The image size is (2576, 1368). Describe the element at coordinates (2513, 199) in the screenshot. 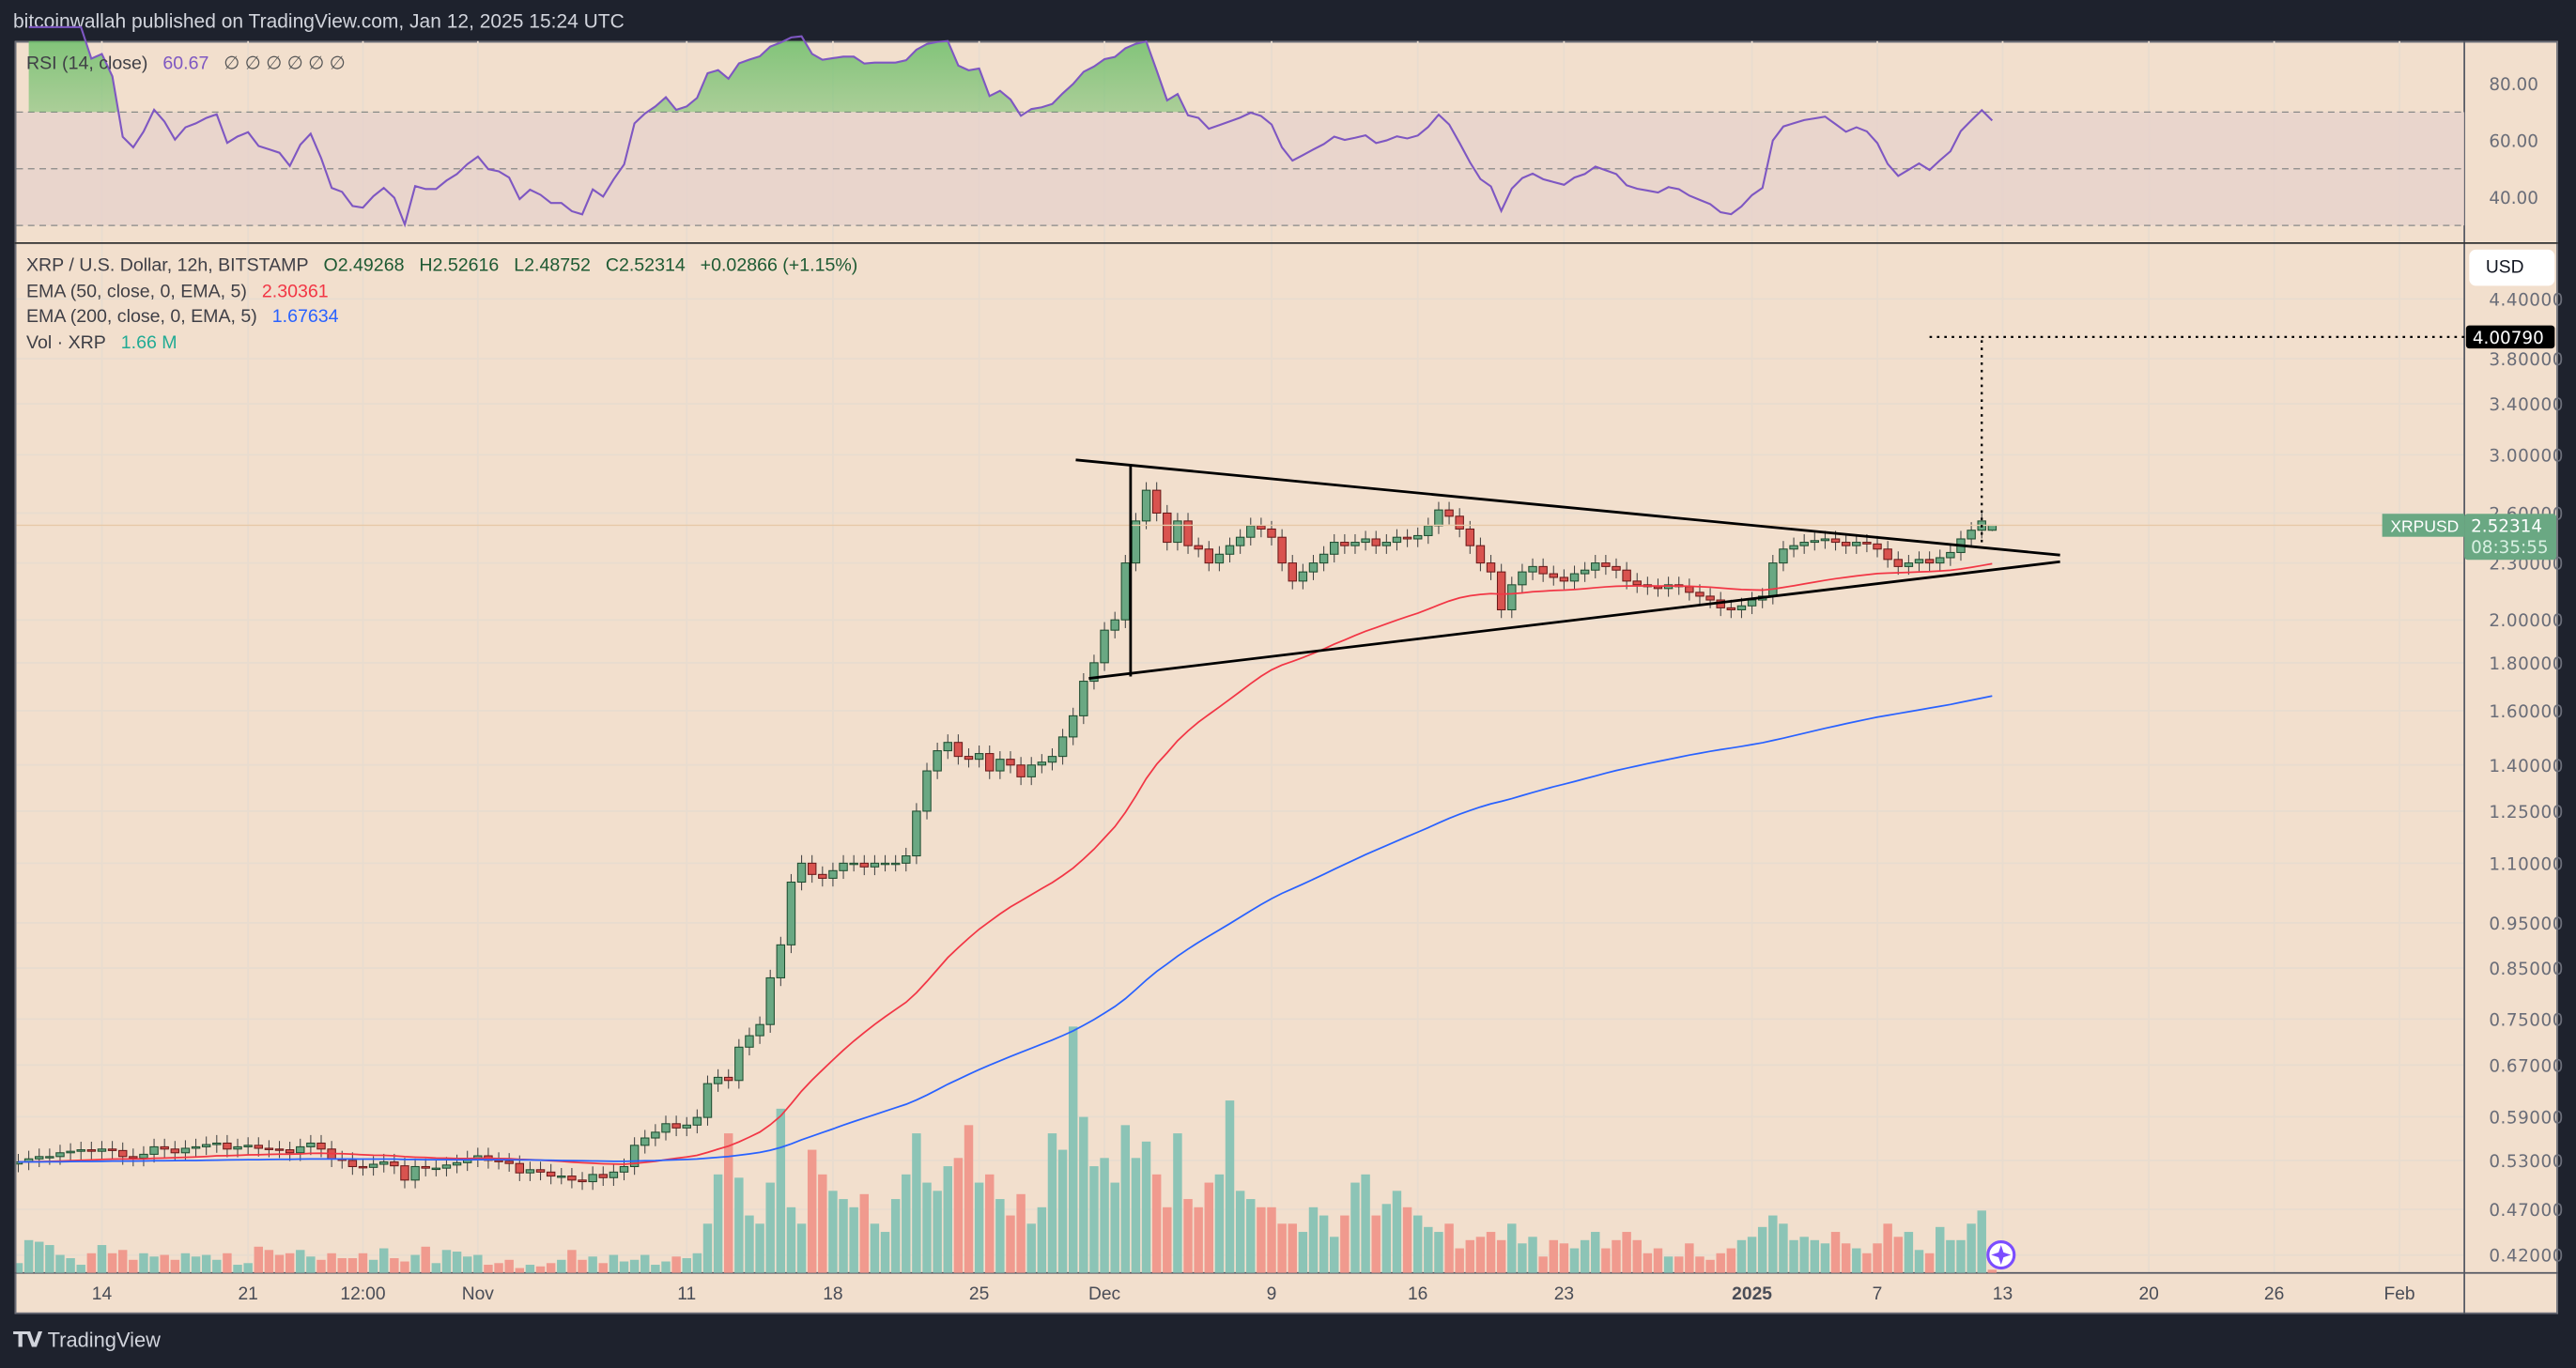

I see `rsi-tick-label: 40.00` at that location.